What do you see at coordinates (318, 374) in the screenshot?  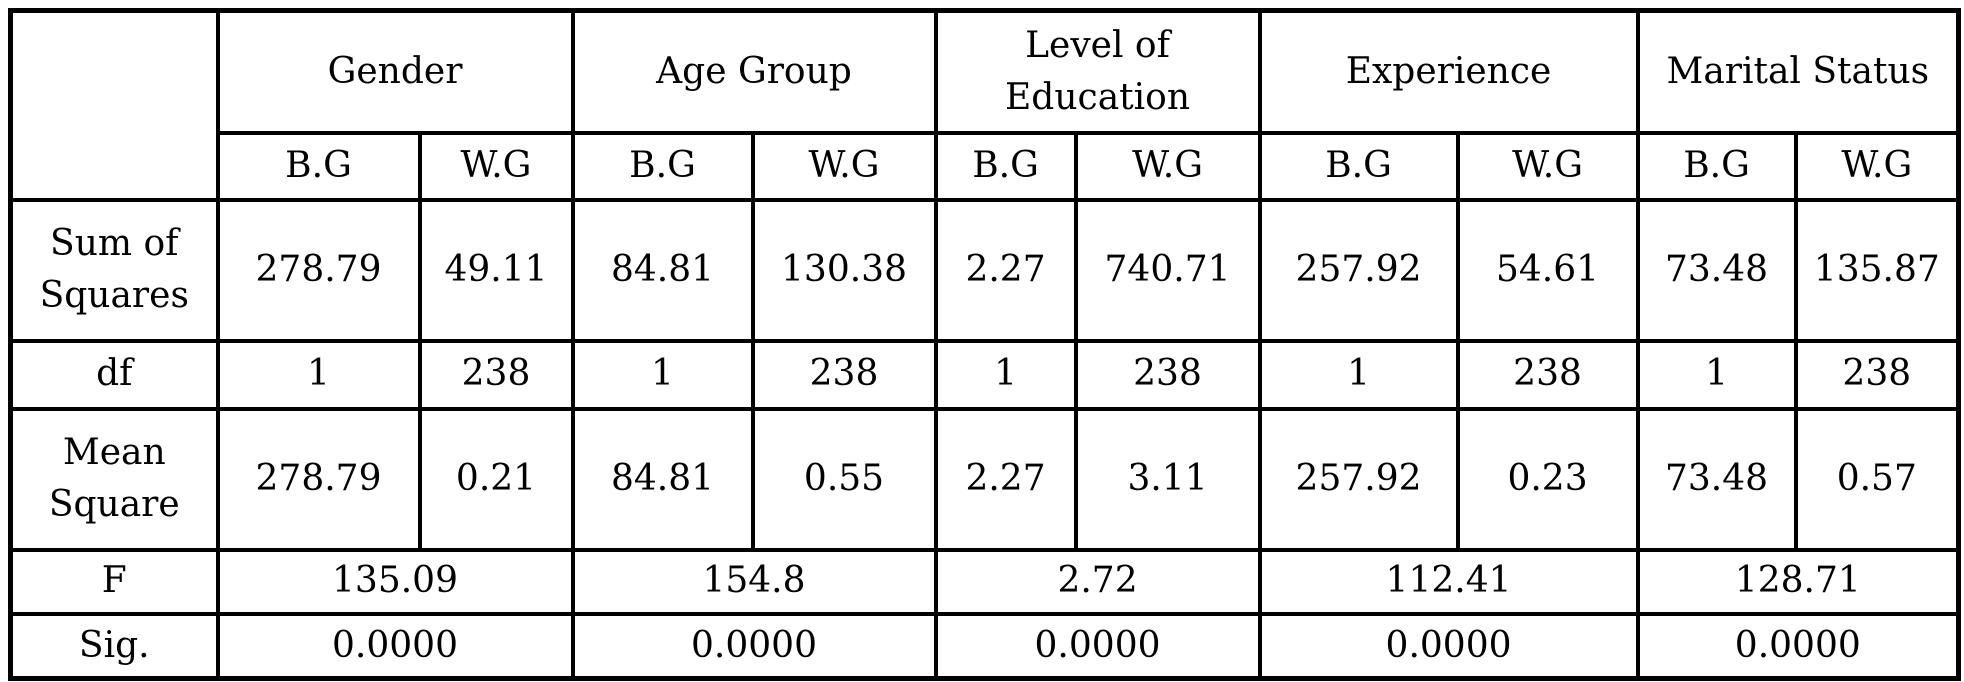 I see `cell-df-gender-bg: 1` at bounding box center [318, 374].